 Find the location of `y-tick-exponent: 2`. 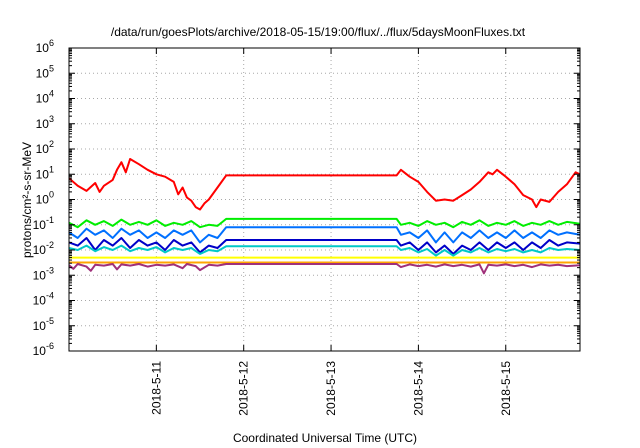

y-tick-exponent: 2 is located at coordinates (51, 144).